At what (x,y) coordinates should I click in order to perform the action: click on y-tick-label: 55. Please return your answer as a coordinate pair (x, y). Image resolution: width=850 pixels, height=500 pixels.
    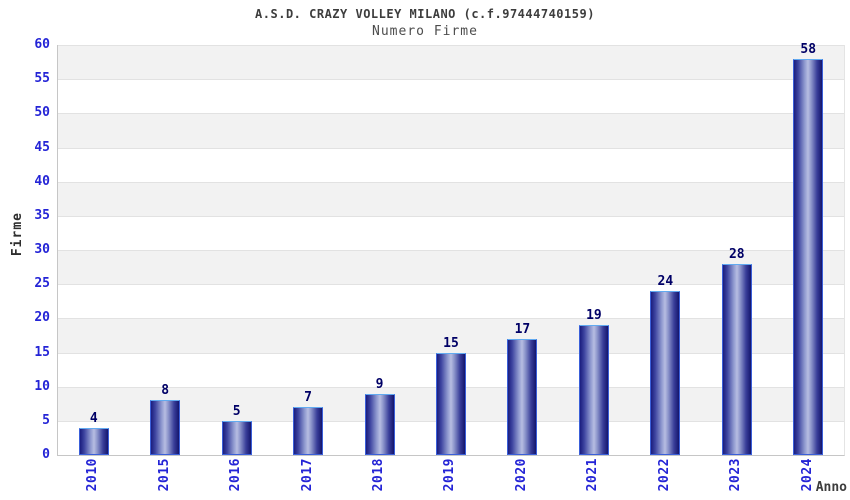
    Looking at the image, I should click on (42, 79).